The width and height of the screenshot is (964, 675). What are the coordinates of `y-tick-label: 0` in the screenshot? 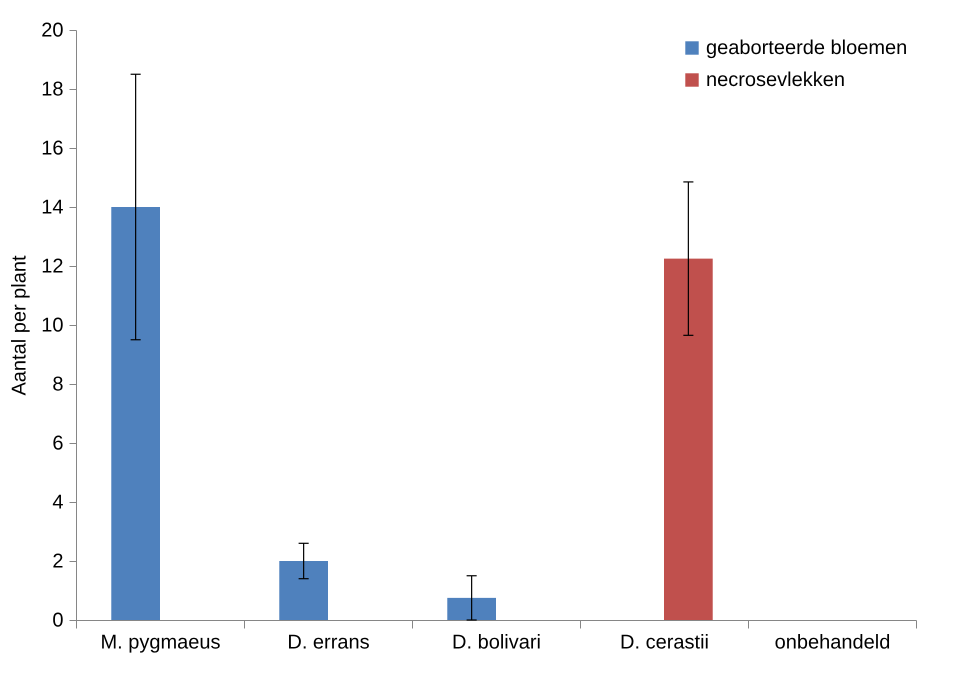 It's located at (58, 621).